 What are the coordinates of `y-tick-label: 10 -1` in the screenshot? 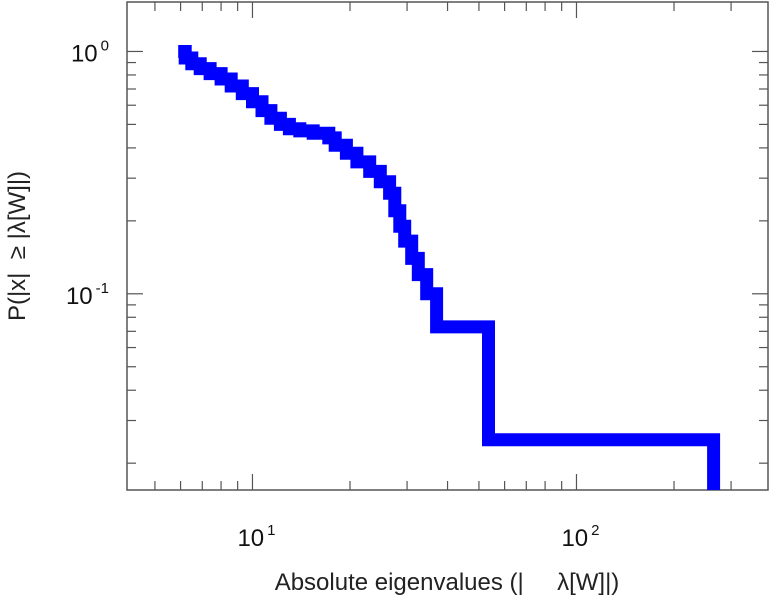 It's located at (87, 295).